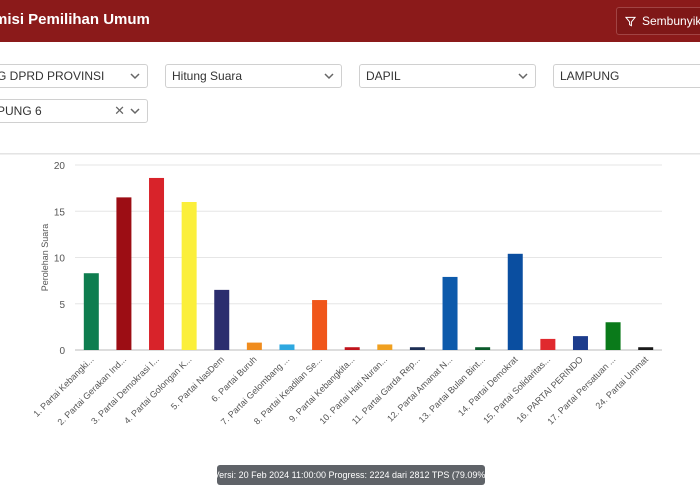  I want to click on mode-value: Hitung Suara, so click(207, 76).